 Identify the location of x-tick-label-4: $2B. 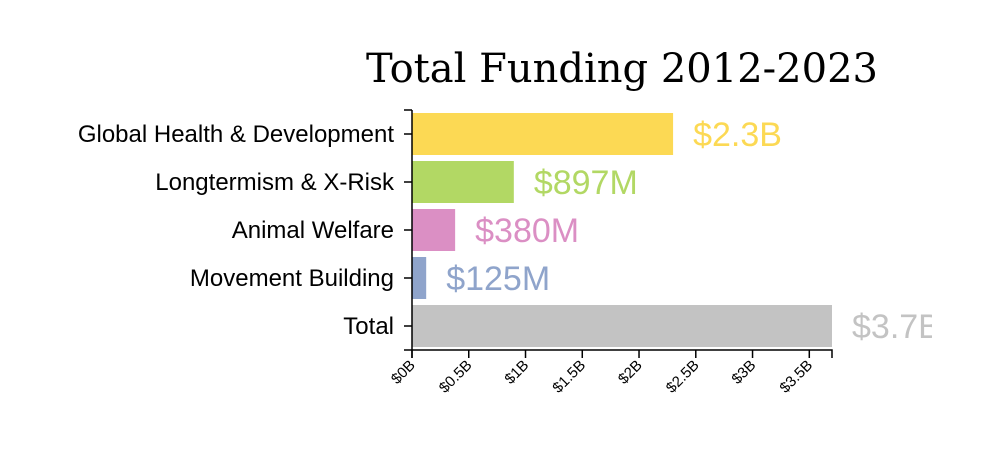
(630, 372).